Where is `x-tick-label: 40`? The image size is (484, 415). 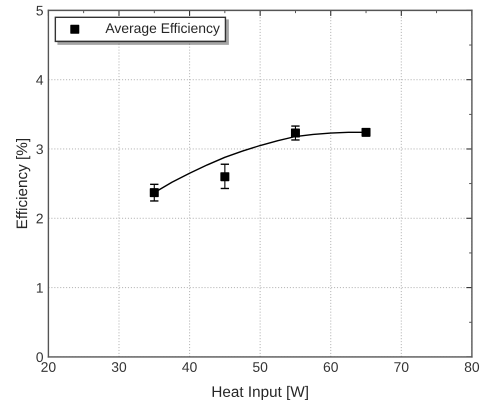
x-tick-label: 40 is located at coordinates (189, 367).